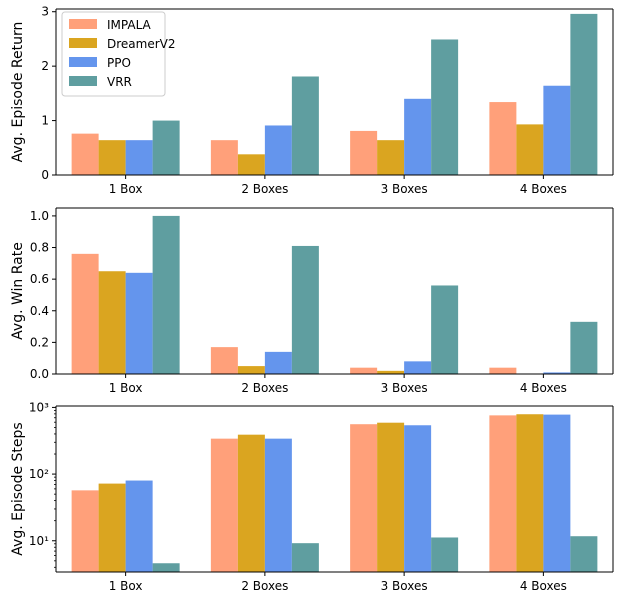 The height and width of the screenshot is (592, 624). What do you see at coordinates (83, 62) in the screenshot?
I see `legend-swatch-ppo` at bounding box center [83, 62].